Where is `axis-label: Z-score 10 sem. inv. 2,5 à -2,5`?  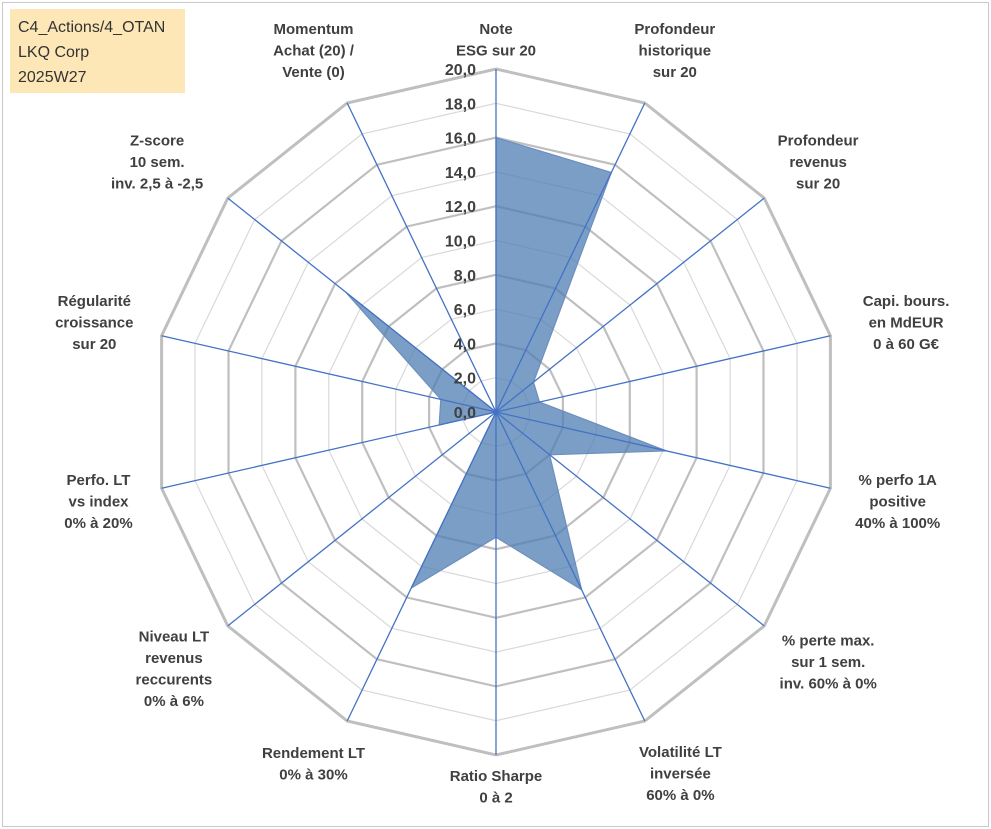
axis-label: Z-score 10 sem. inv. 2,5 à -2,5 is located at coordinates (157, 162).